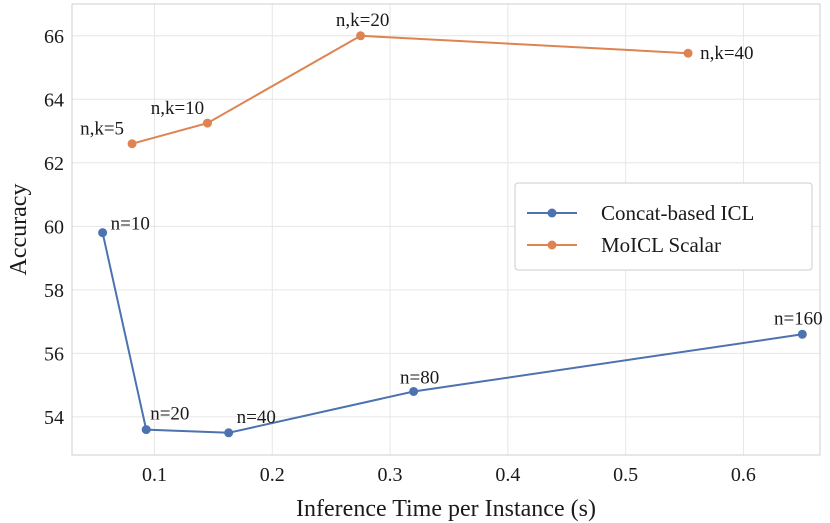  Describe the element at coordinates (446, 509) in the screenshot. I see `x-axis-label: Inference Time per Instance (s)` at that location.